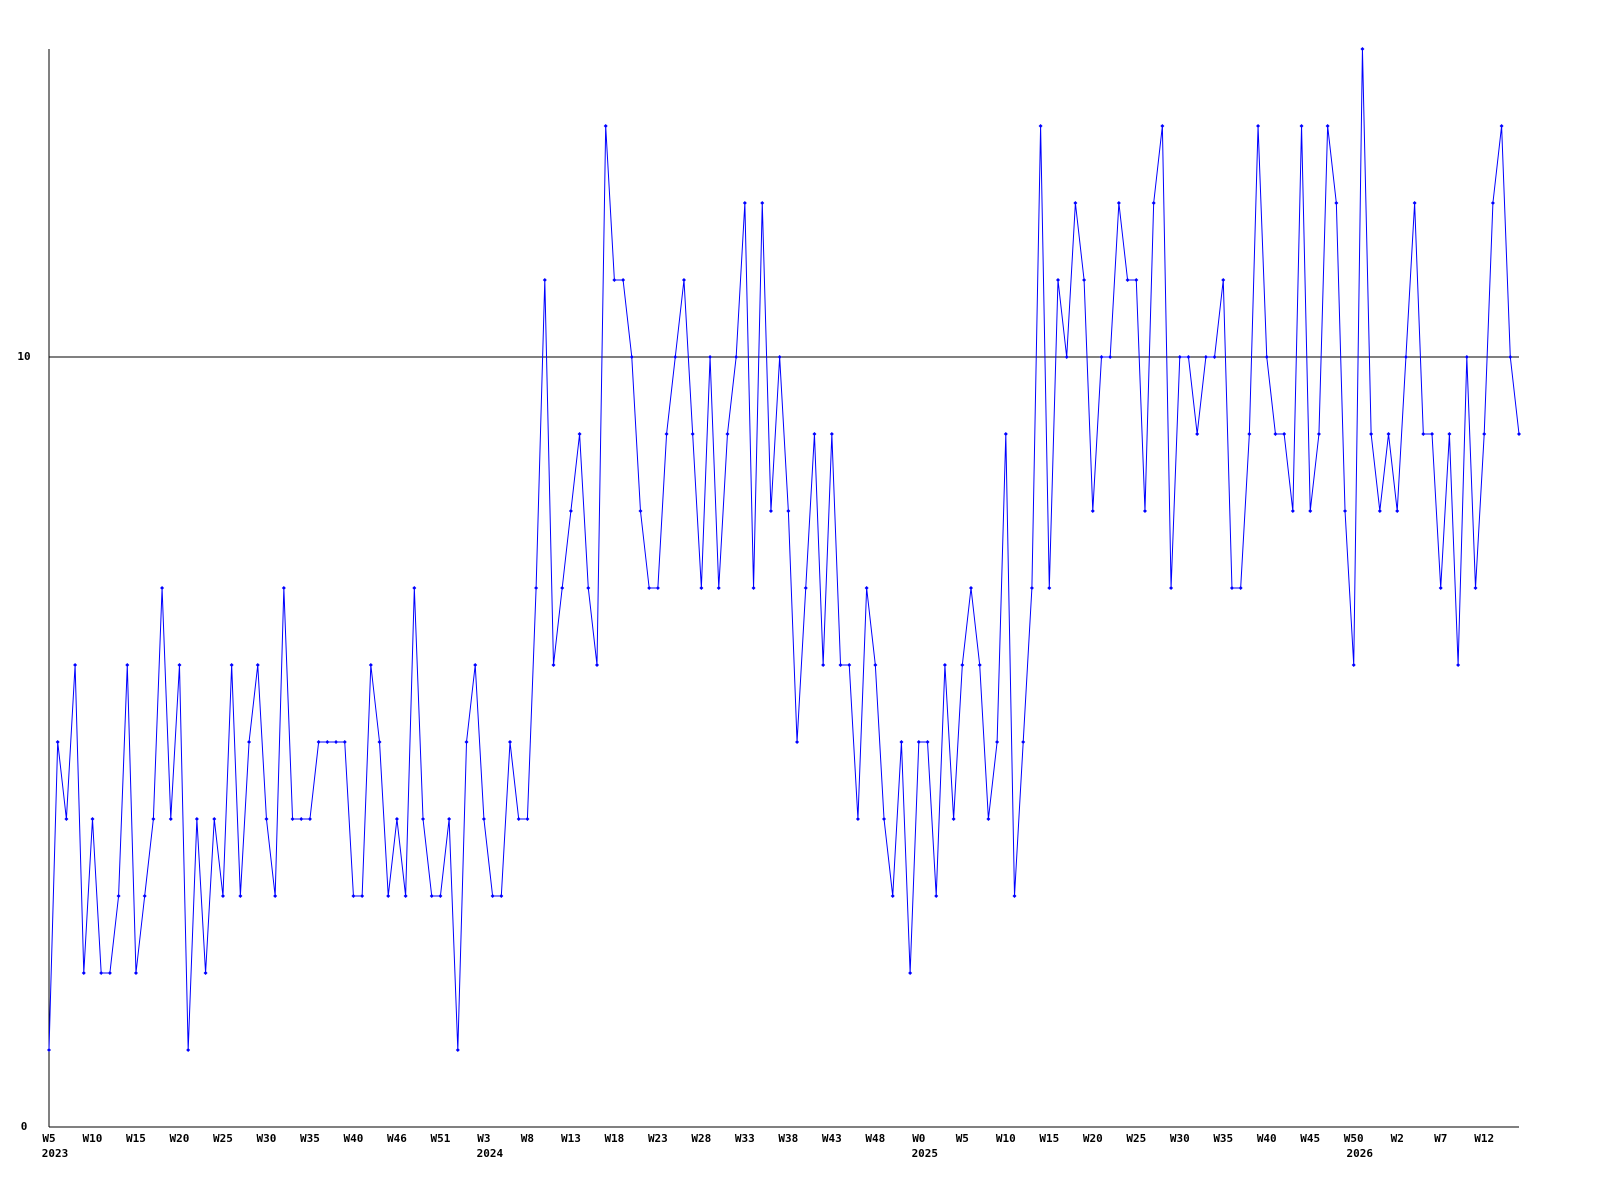 The height and width of the screenshot is (1204, 1600). What do you see at coordinates (24, 1126) in the screenshot?
I see `y-tick-label: 0` at bounding box center [24, 1126].